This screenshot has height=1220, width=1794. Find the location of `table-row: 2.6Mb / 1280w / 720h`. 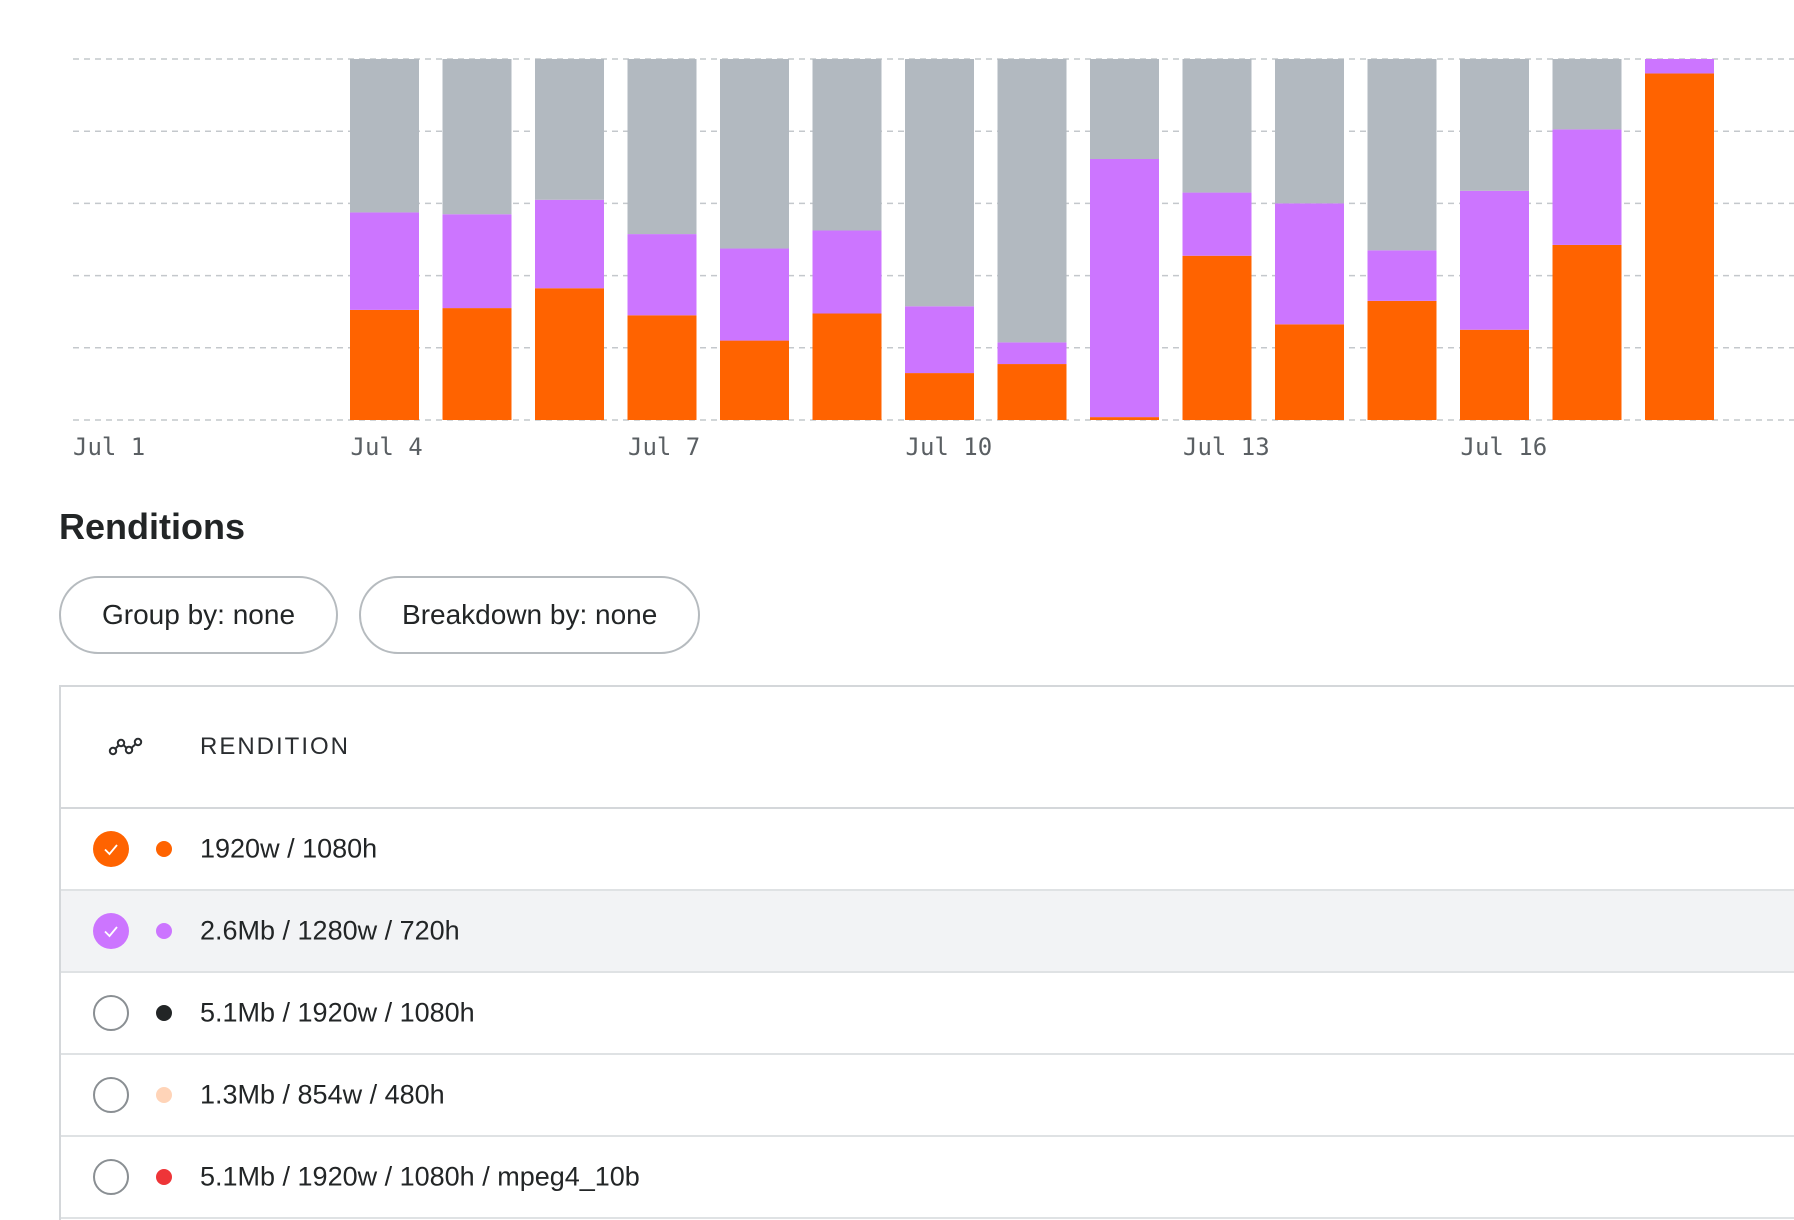

table-row: 2.6Mb / 1280w / 720h is located at coordinates (927, 932).